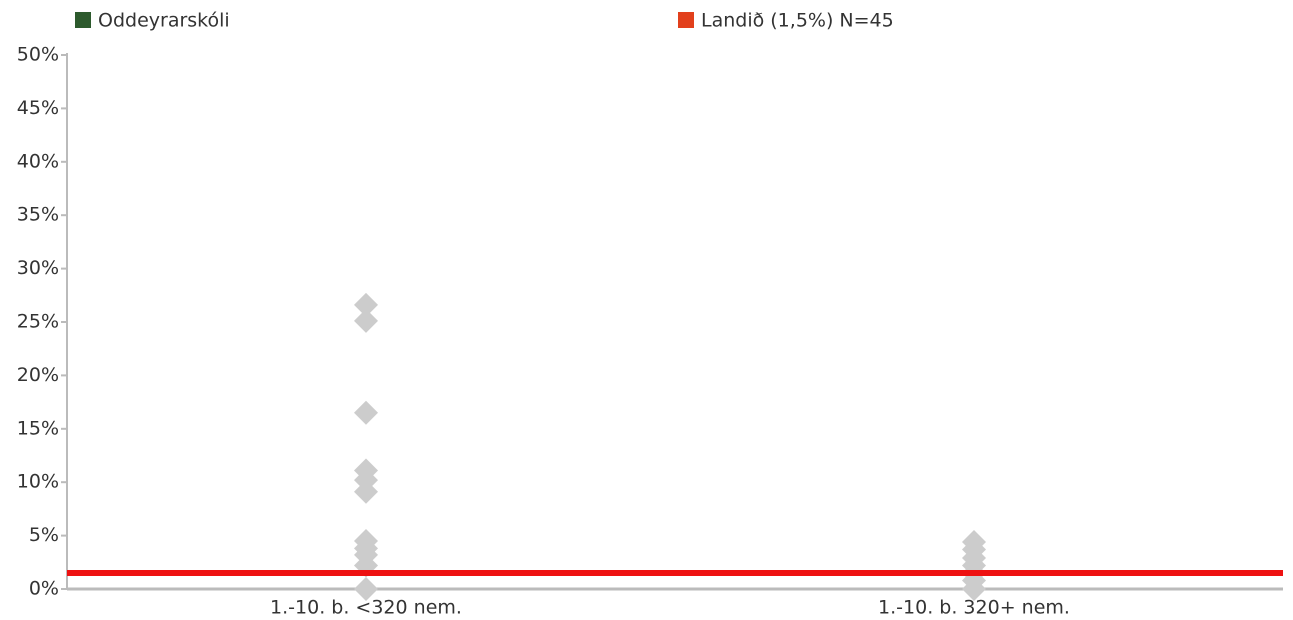  I want to click on y-tick-label: 30%, so click(38, 268).